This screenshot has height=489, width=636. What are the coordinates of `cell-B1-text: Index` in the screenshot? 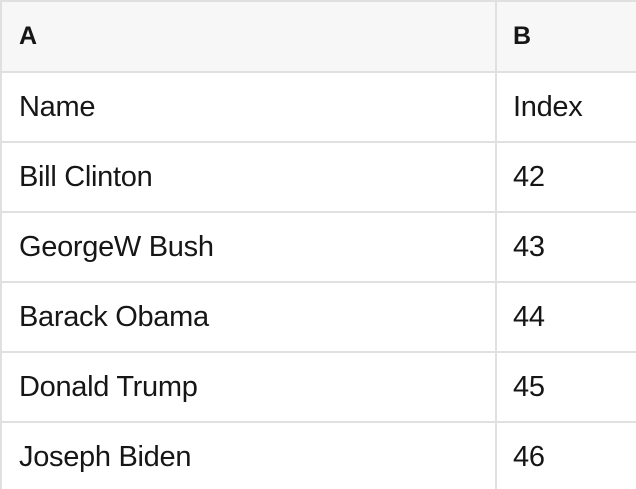 It's located at (548, 106).